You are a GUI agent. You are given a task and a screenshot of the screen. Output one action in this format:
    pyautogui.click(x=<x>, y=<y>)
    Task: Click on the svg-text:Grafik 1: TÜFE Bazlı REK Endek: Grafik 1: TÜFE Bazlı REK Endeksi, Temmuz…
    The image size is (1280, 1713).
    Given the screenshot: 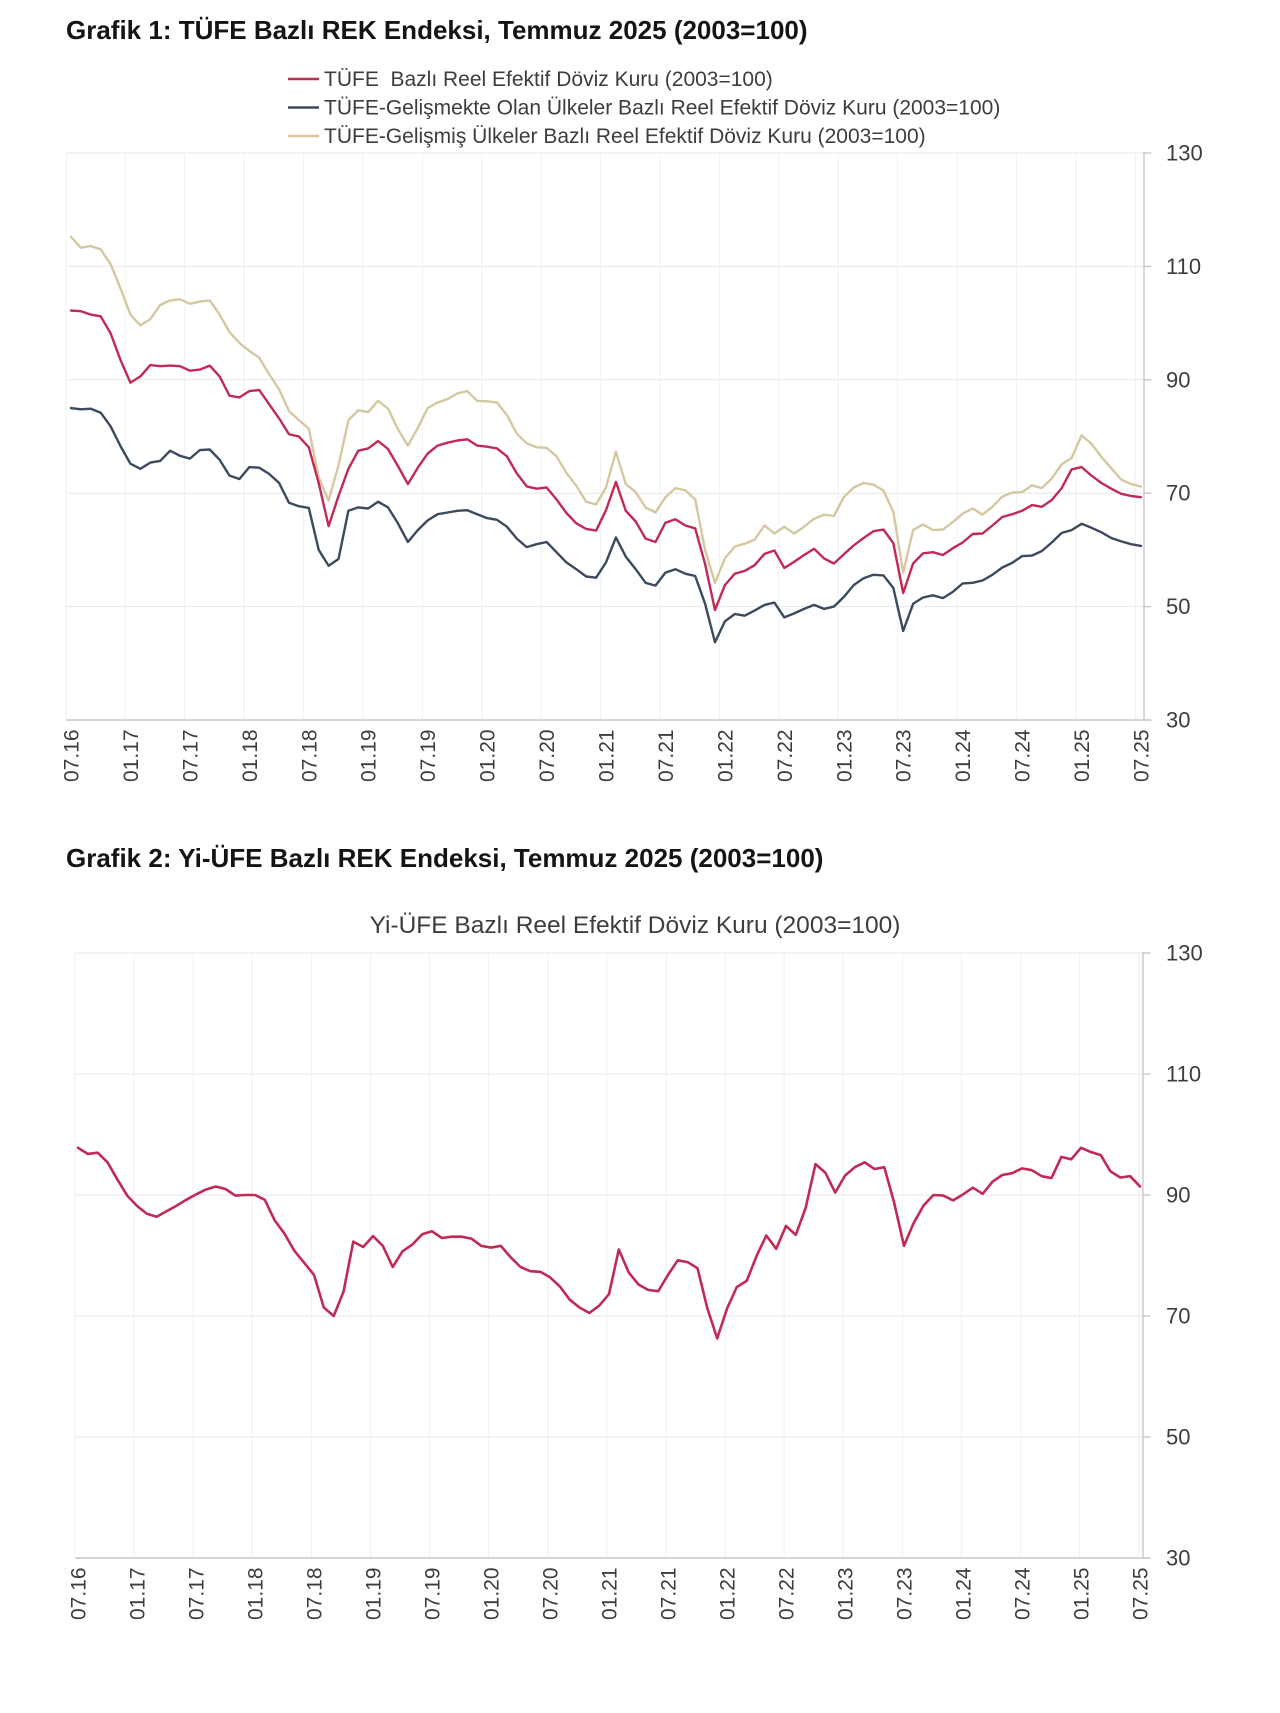 What is the action you would take?
    pyautogui.click(x=437, y=30)
    